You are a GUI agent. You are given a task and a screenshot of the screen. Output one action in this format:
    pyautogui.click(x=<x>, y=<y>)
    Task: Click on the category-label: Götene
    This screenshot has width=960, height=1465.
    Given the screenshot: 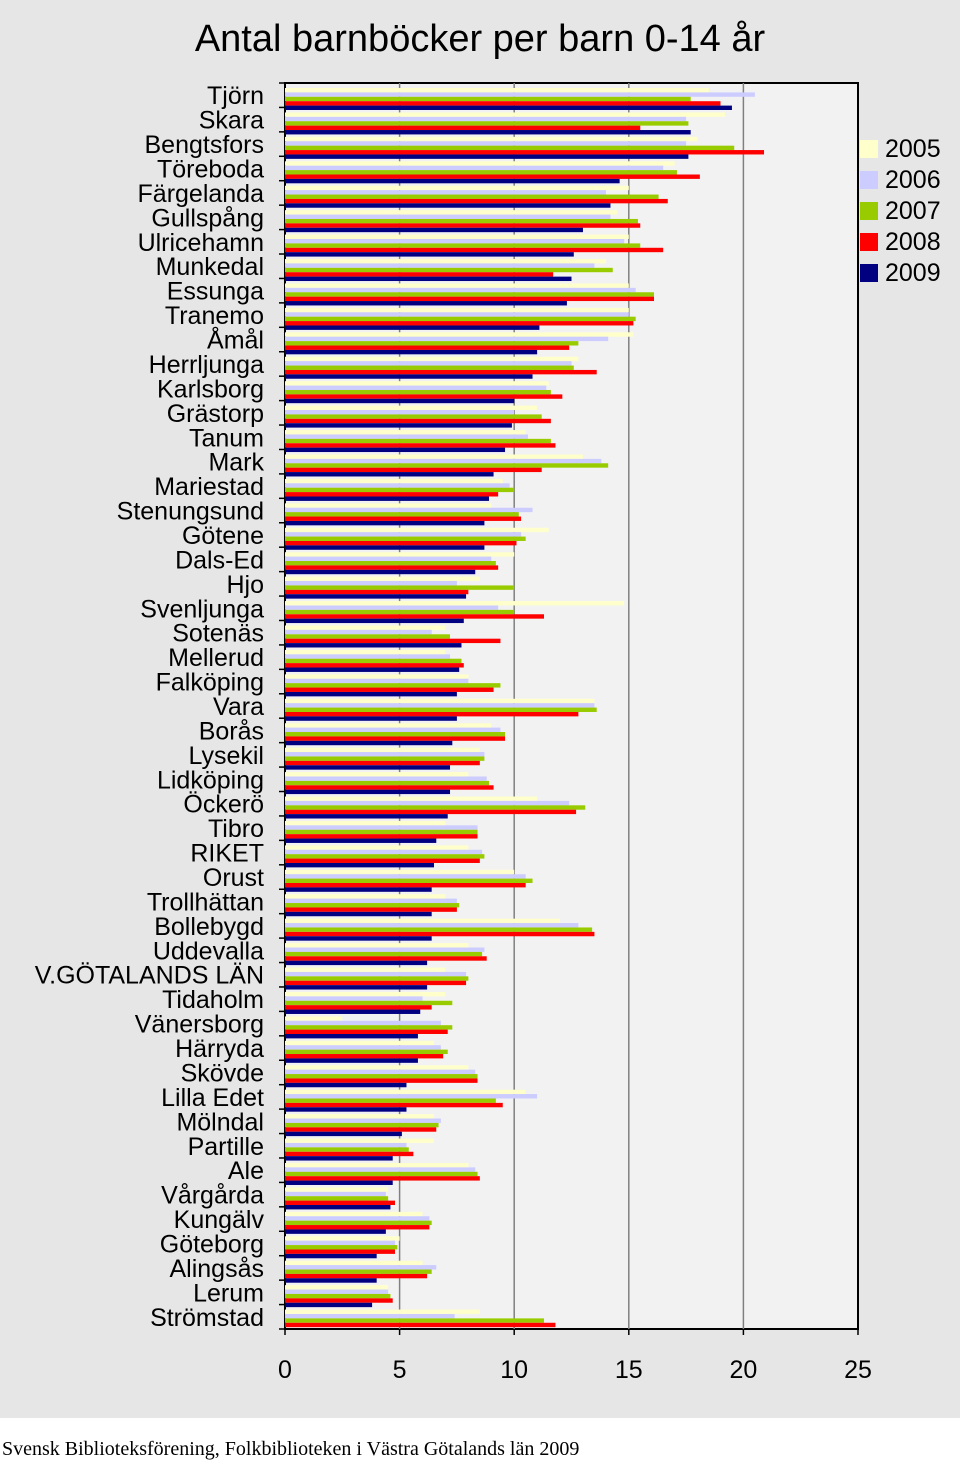 What is the action you would take?
    pyautogui.click(x=223, y=536)
    